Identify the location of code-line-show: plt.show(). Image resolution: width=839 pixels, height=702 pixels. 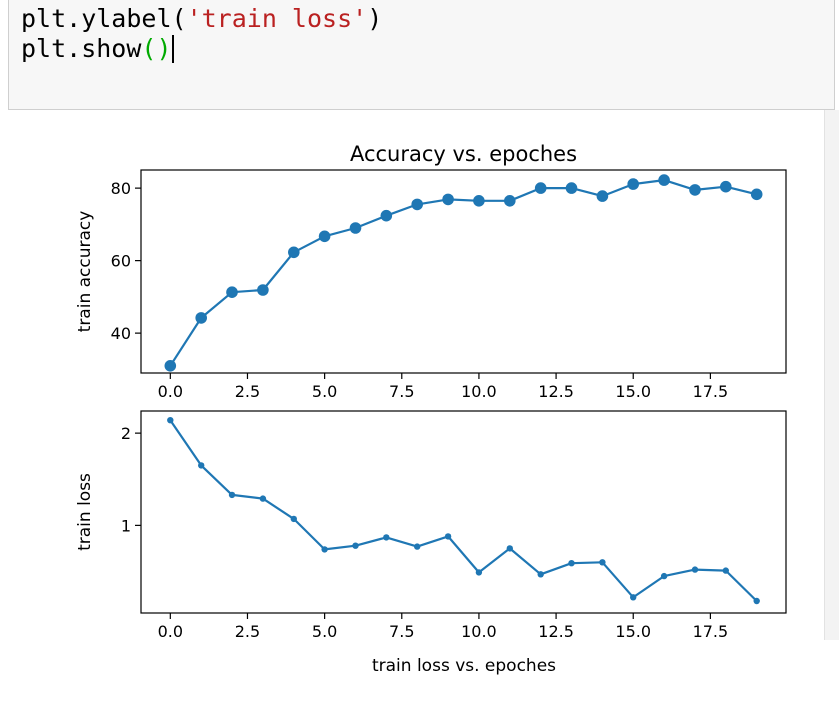
(97, 49).